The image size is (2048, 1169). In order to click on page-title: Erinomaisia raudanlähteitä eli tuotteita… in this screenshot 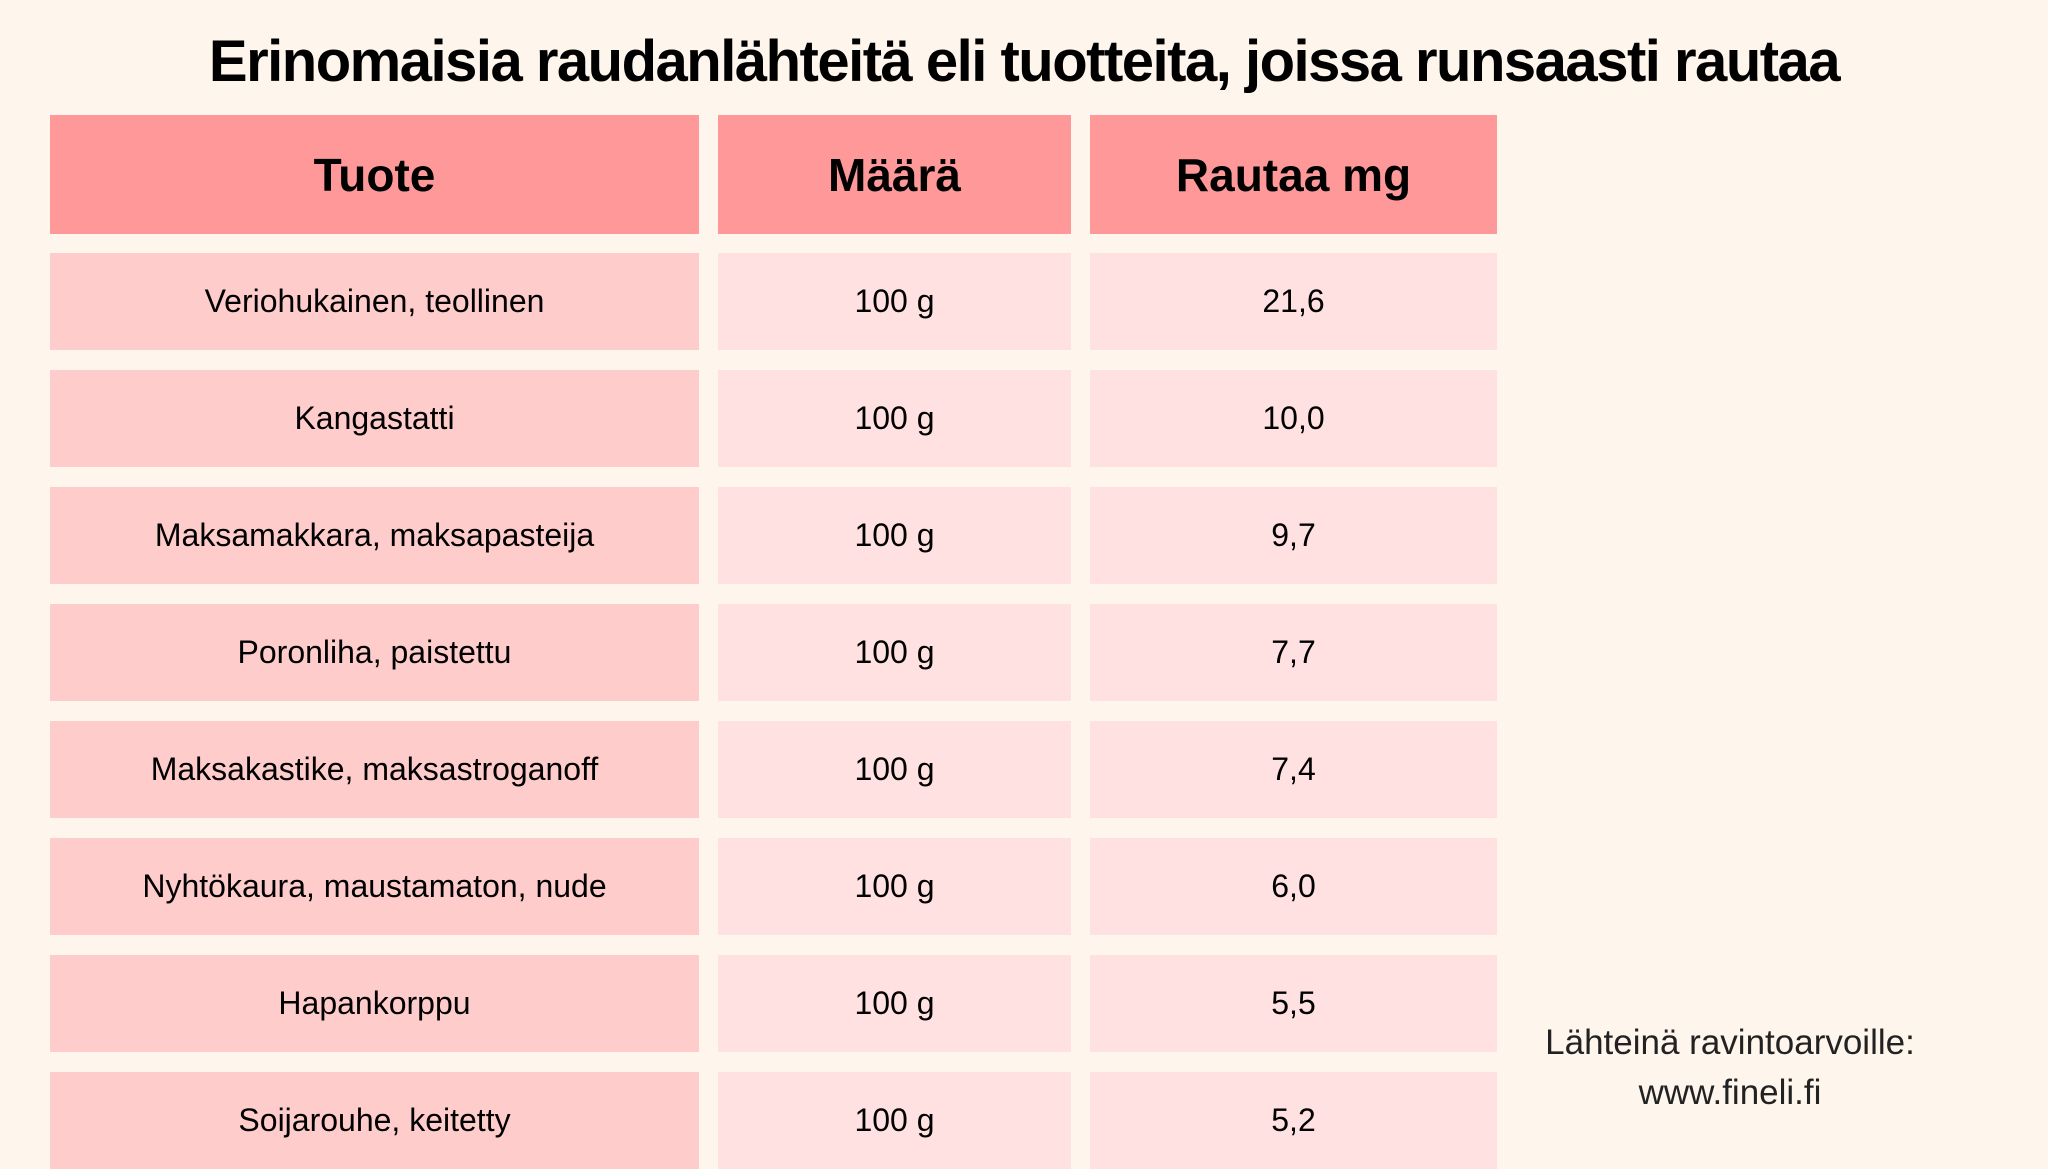, I will do `click(1024, 61)`.